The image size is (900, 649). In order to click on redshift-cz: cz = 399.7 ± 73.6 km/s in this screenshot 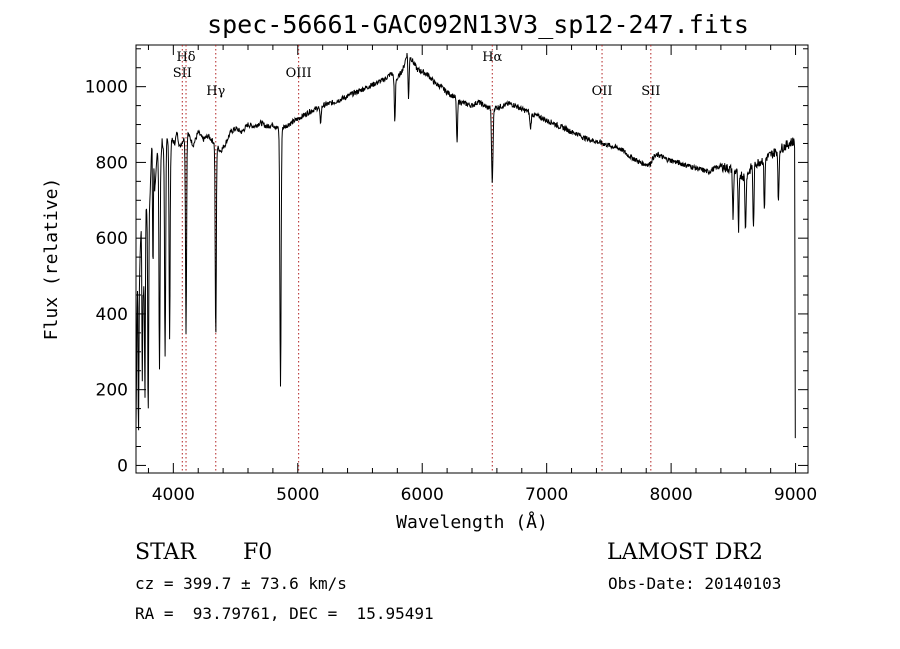, I will do `click(241, 583)`.